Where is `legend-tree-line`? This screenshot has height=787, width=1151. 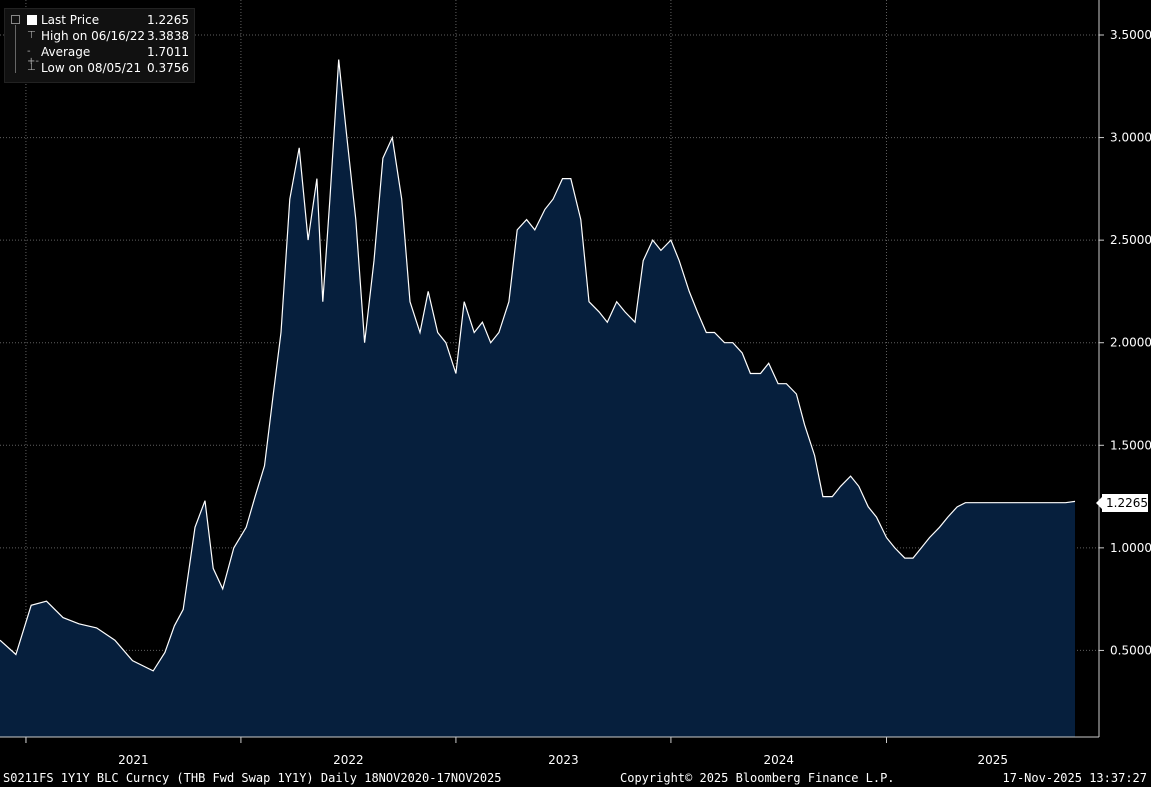
legend-tree-line is located at coordinates (15, 49).